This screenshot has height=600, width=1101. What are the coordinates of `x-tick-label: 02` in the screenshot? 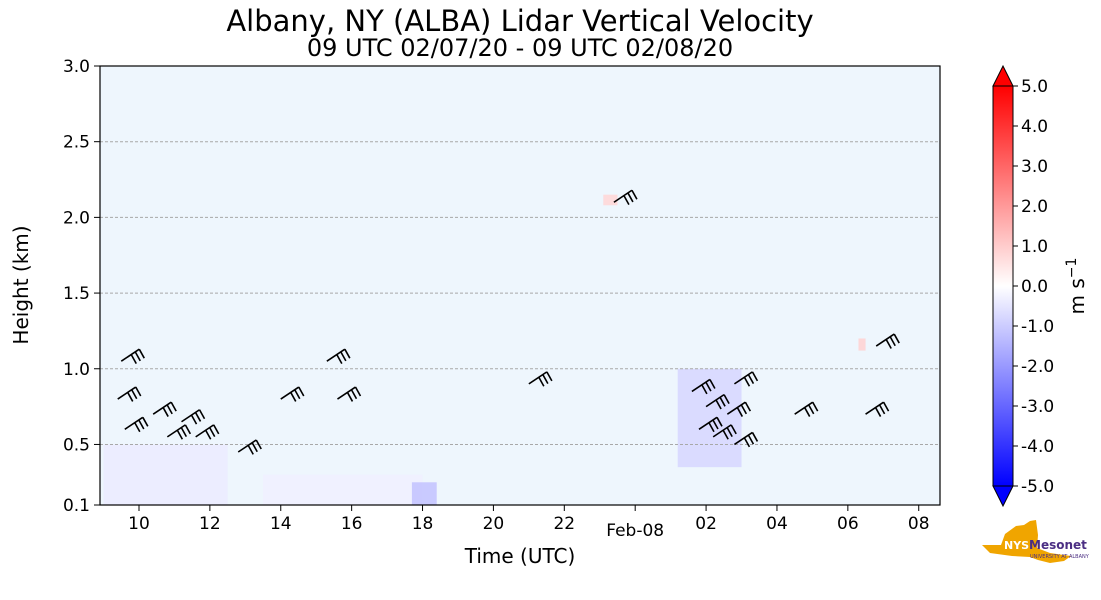 It's located at (706, 524).